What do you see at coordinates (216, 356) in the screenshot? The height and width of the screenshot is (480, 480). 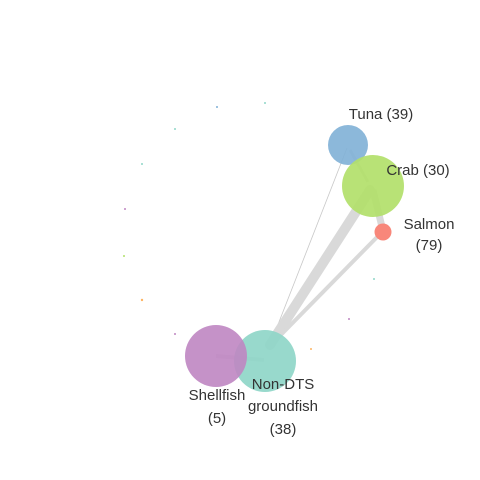 I see `node-shellfish` at bounding box center [216, 356].